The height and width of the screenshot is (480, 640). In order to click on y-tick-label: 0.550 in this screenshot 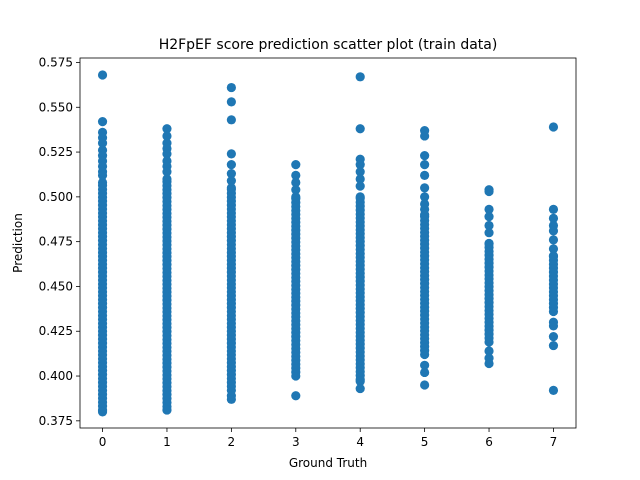, I will do `click(56, 107)`.